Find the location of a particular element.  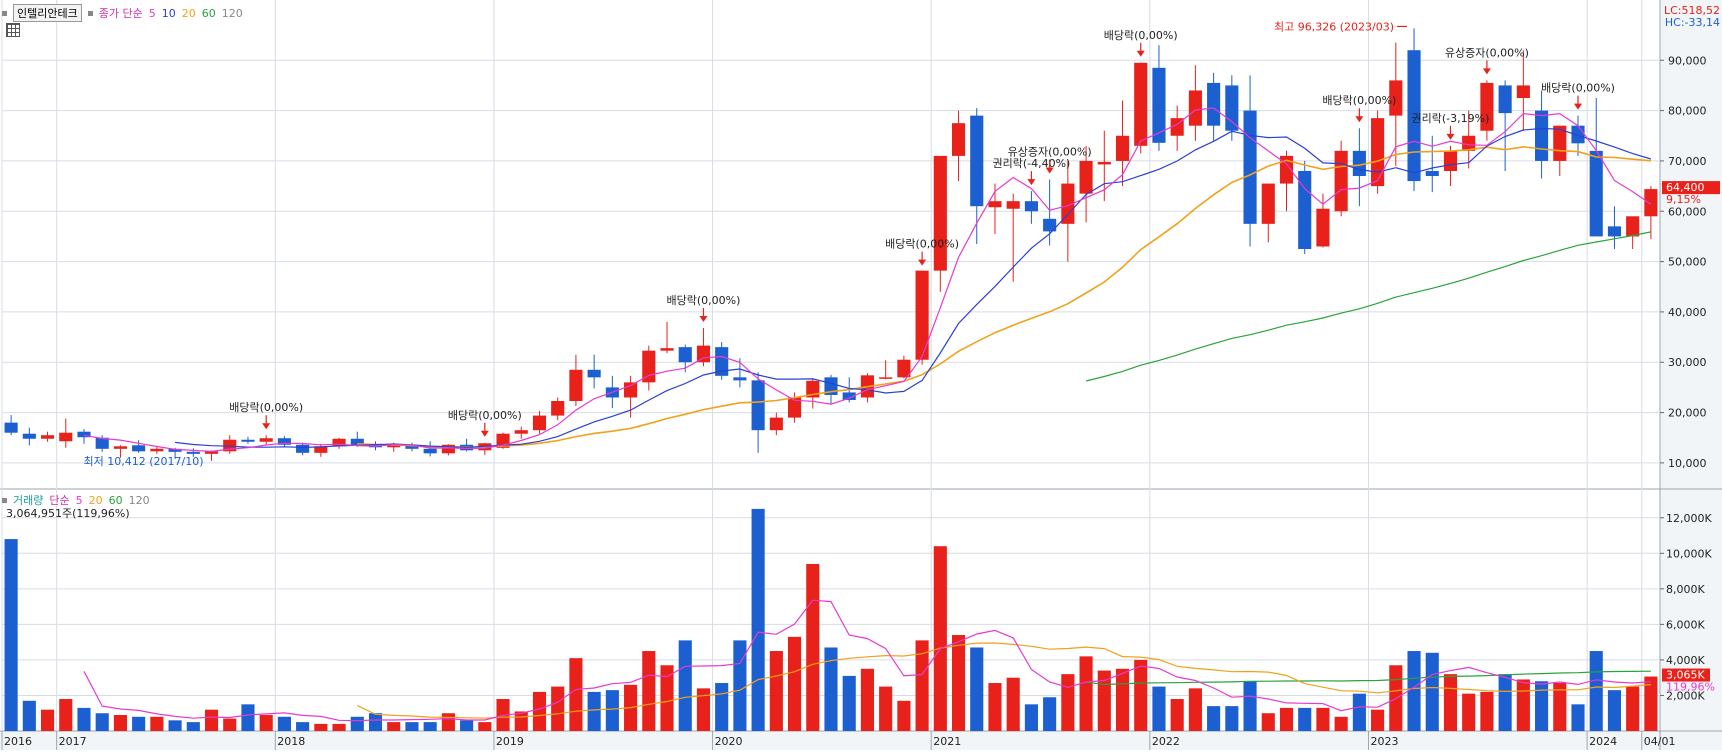

vol-ma60-period: 60 is located at coordinates (115, 500).